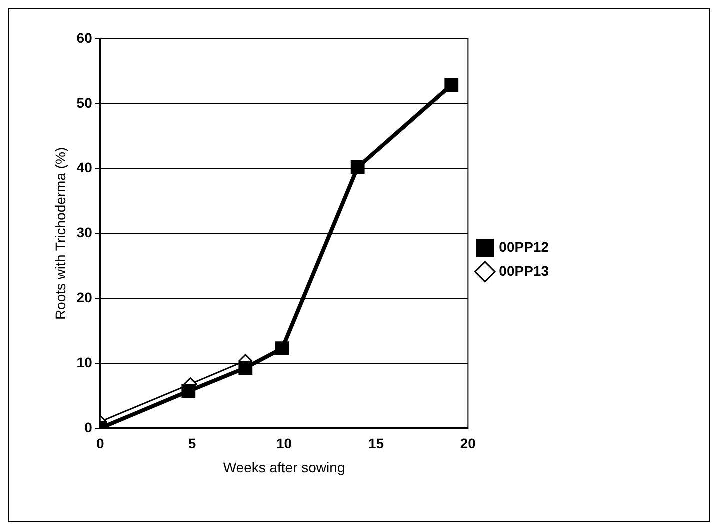  What do you see at coordinates (84, 297) in the screenshot?
I see `y-tick-label: 20` at bounding box center [84, 297].